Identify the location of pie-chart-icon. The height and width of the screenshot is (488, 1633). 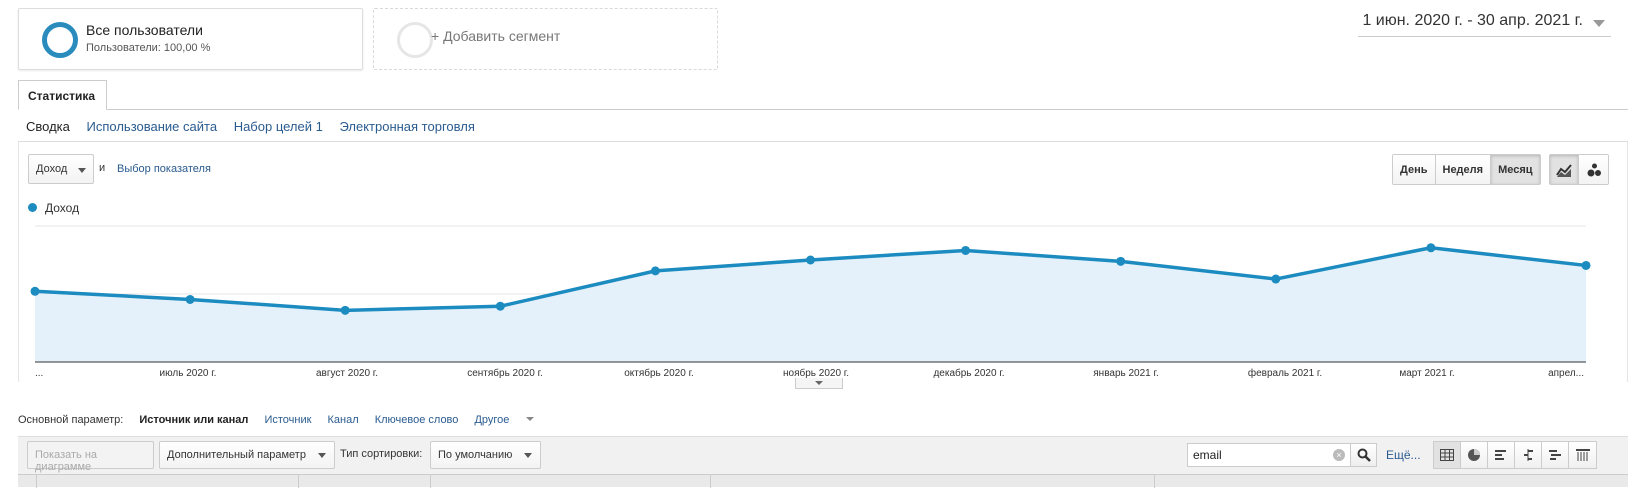
(1474, 455).